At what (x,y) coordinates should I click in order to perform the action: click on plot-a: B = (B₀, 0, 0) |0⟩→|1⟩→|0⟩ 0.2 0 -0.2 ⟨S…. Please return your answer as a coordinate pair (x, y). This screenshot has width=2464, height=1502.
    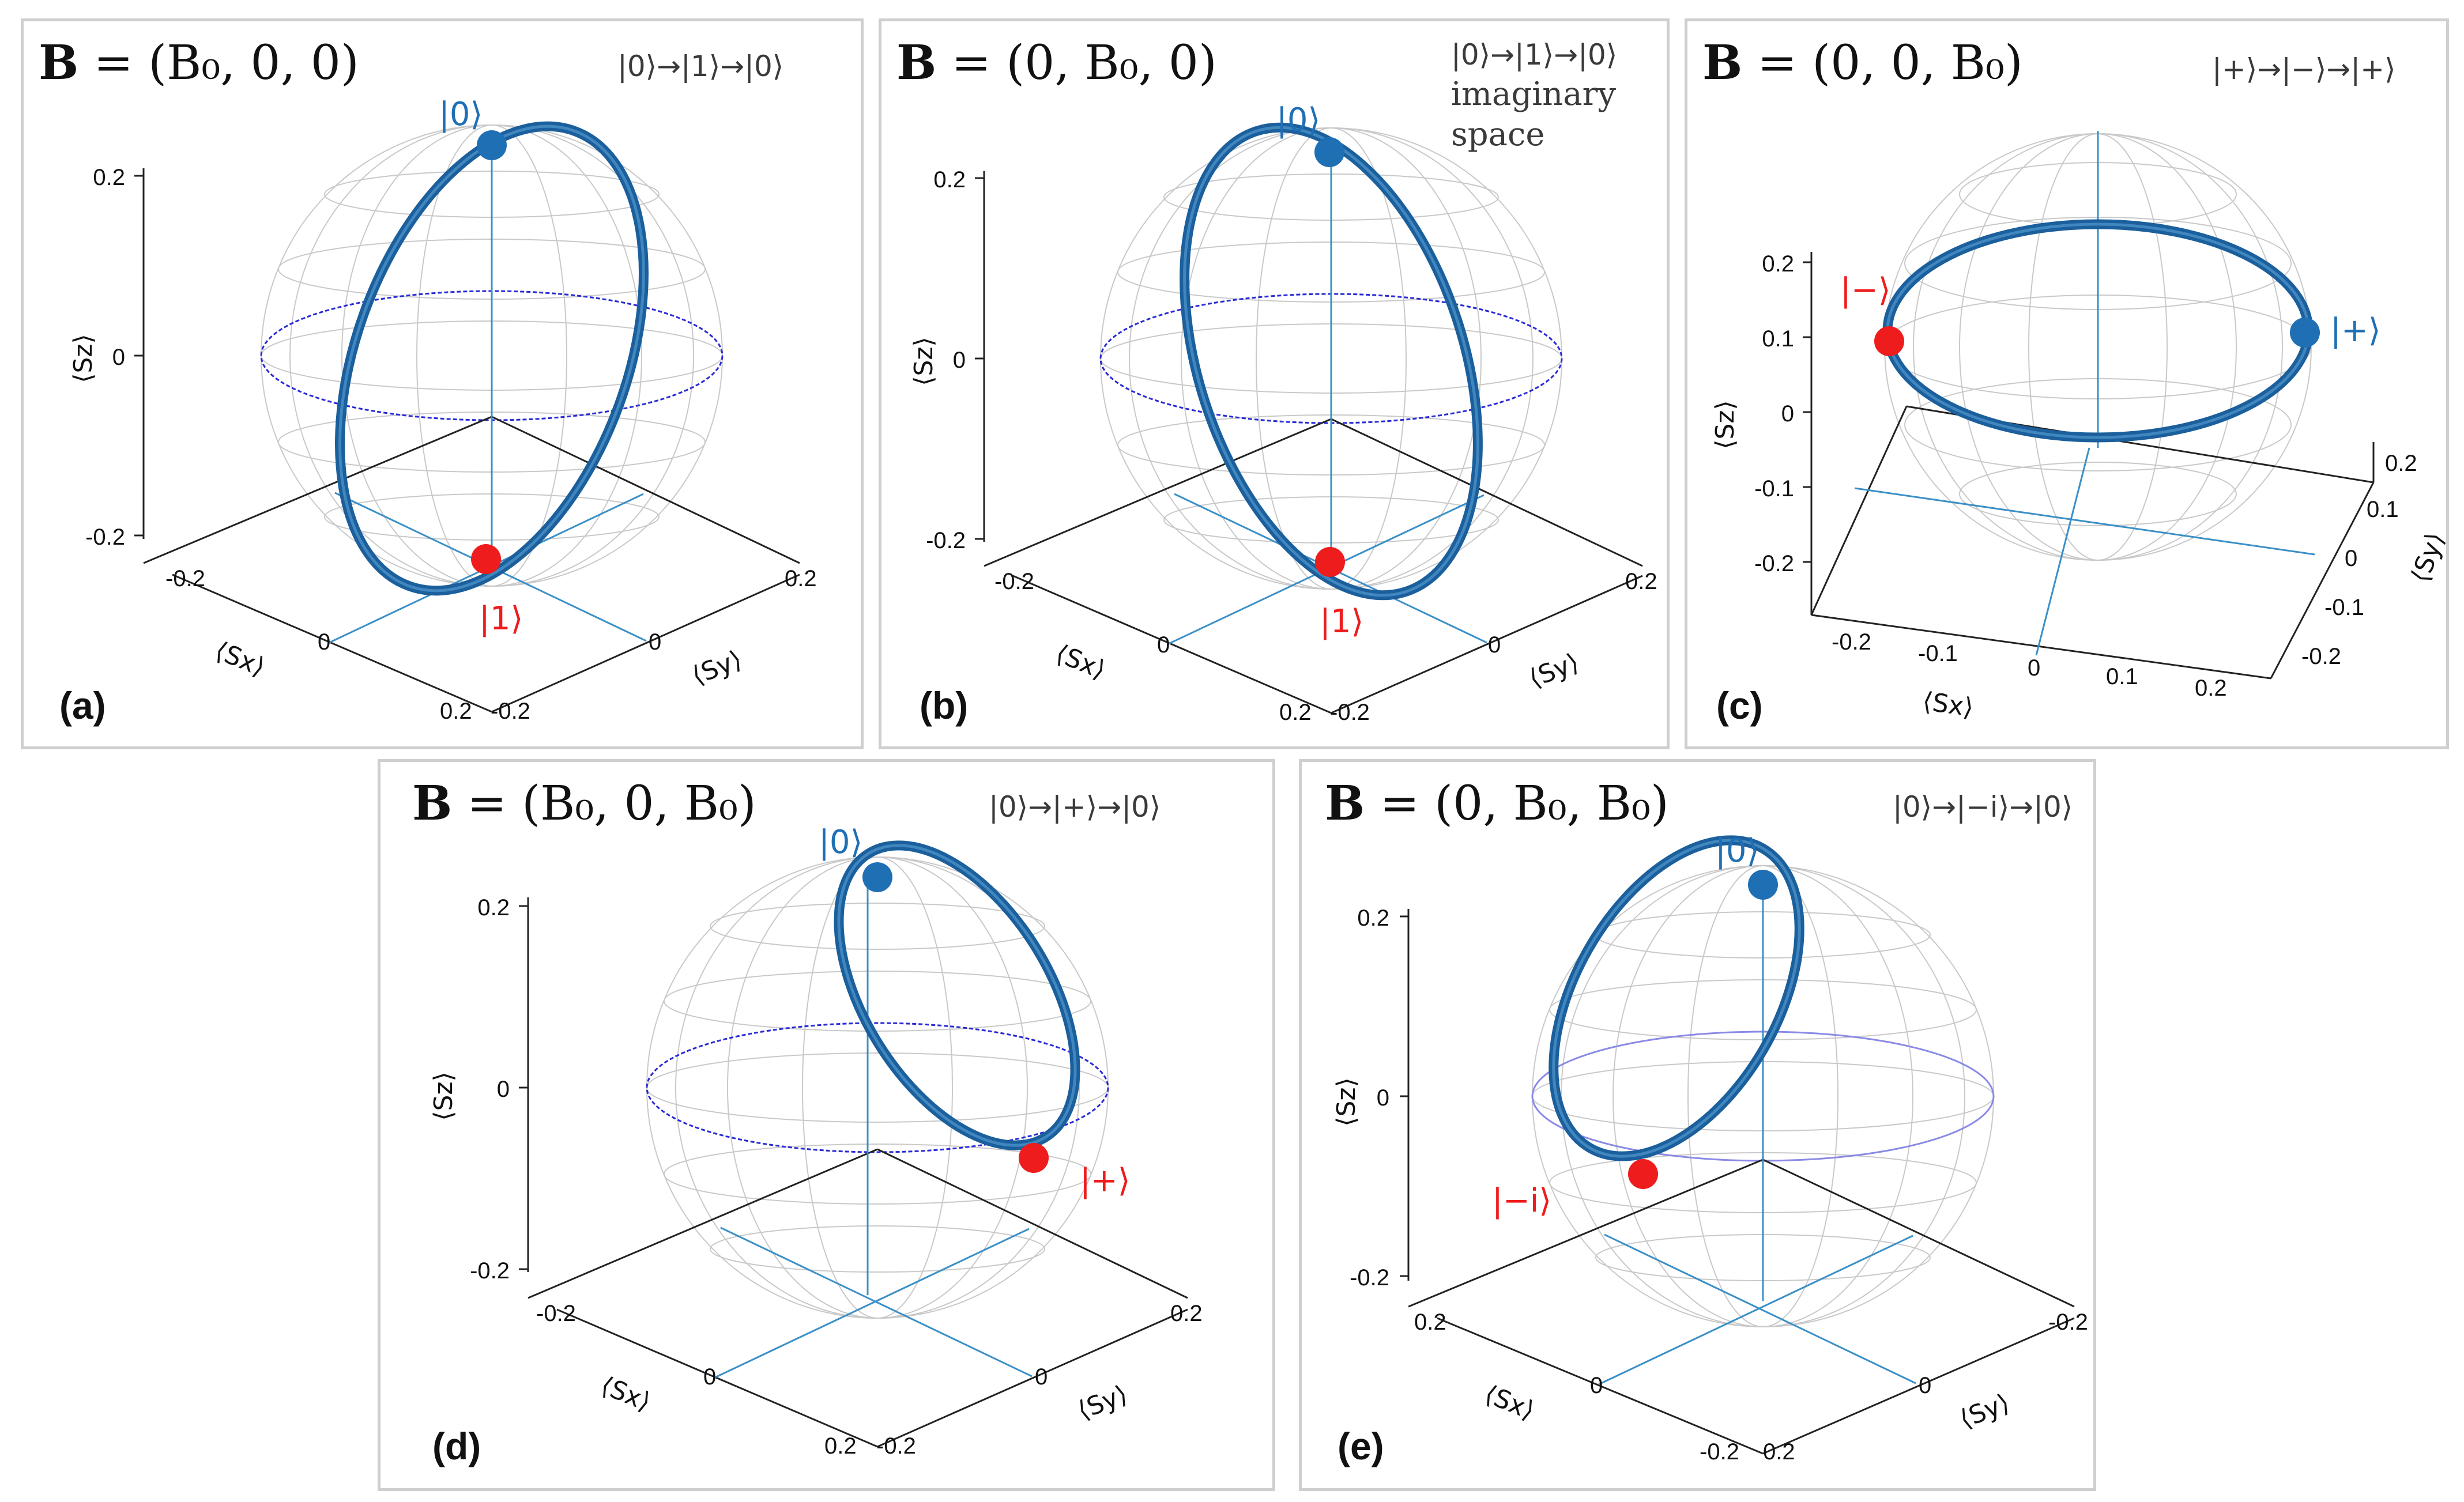
    Looking at the image, I should click on (428, 381).